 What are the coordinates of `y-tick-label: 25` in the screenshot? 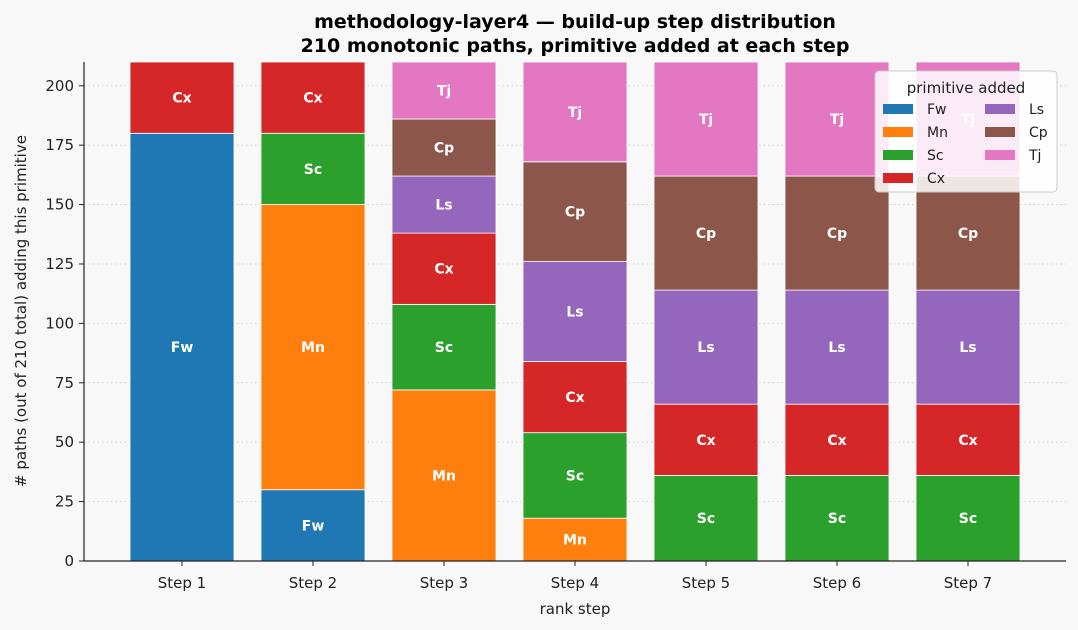 It's located at (64, 502).